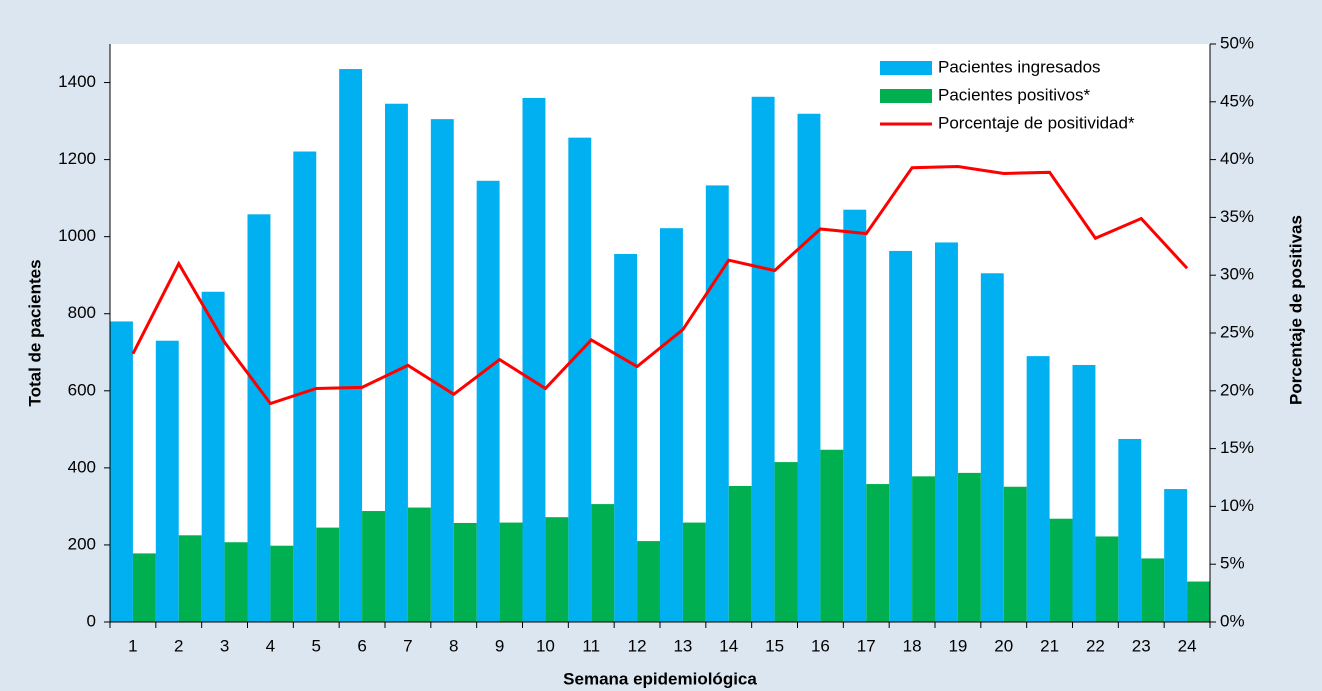 This screenshot has width=1322, height=691. Describe the element at coordinates (1036, 122) in the screenshot. I see `legend-label: Porcentaje de positividad*` at that location.